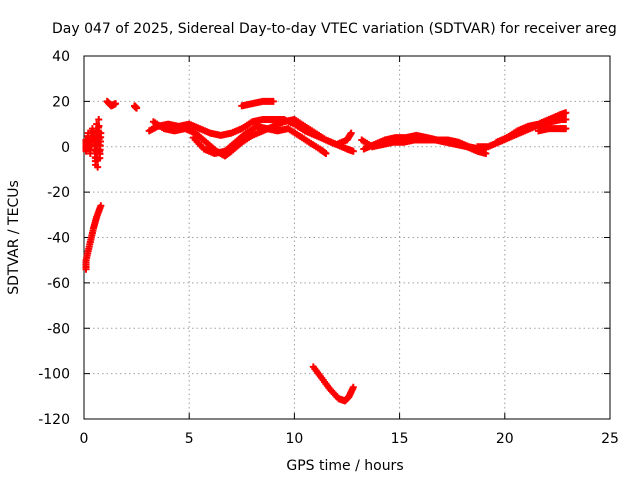 The image size is (640, 480). What do you see at coordinates (14, 237) in the screenshot?
I see `y-axis-label: SDTVAR / TECUs` at bounding box center [14, 237].